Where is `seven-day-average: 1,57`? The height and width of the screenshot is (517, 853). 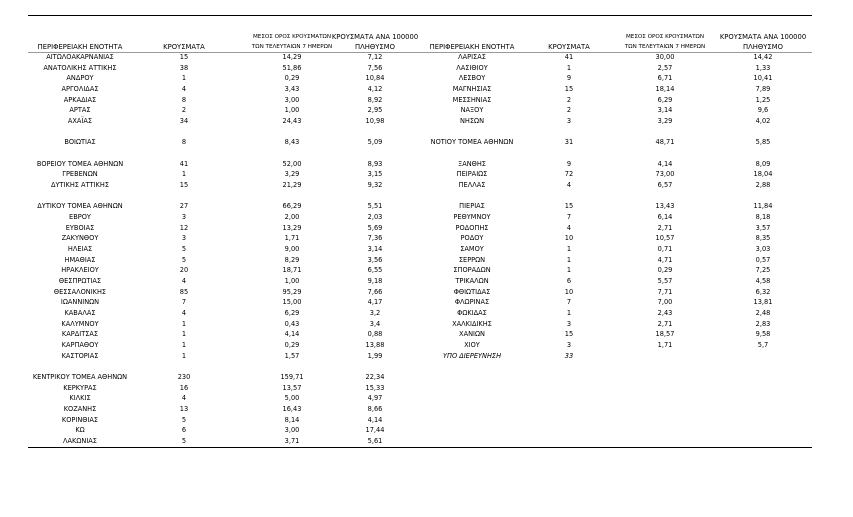 seven-day-average: 1,57 is located at coordinates (292, 355).